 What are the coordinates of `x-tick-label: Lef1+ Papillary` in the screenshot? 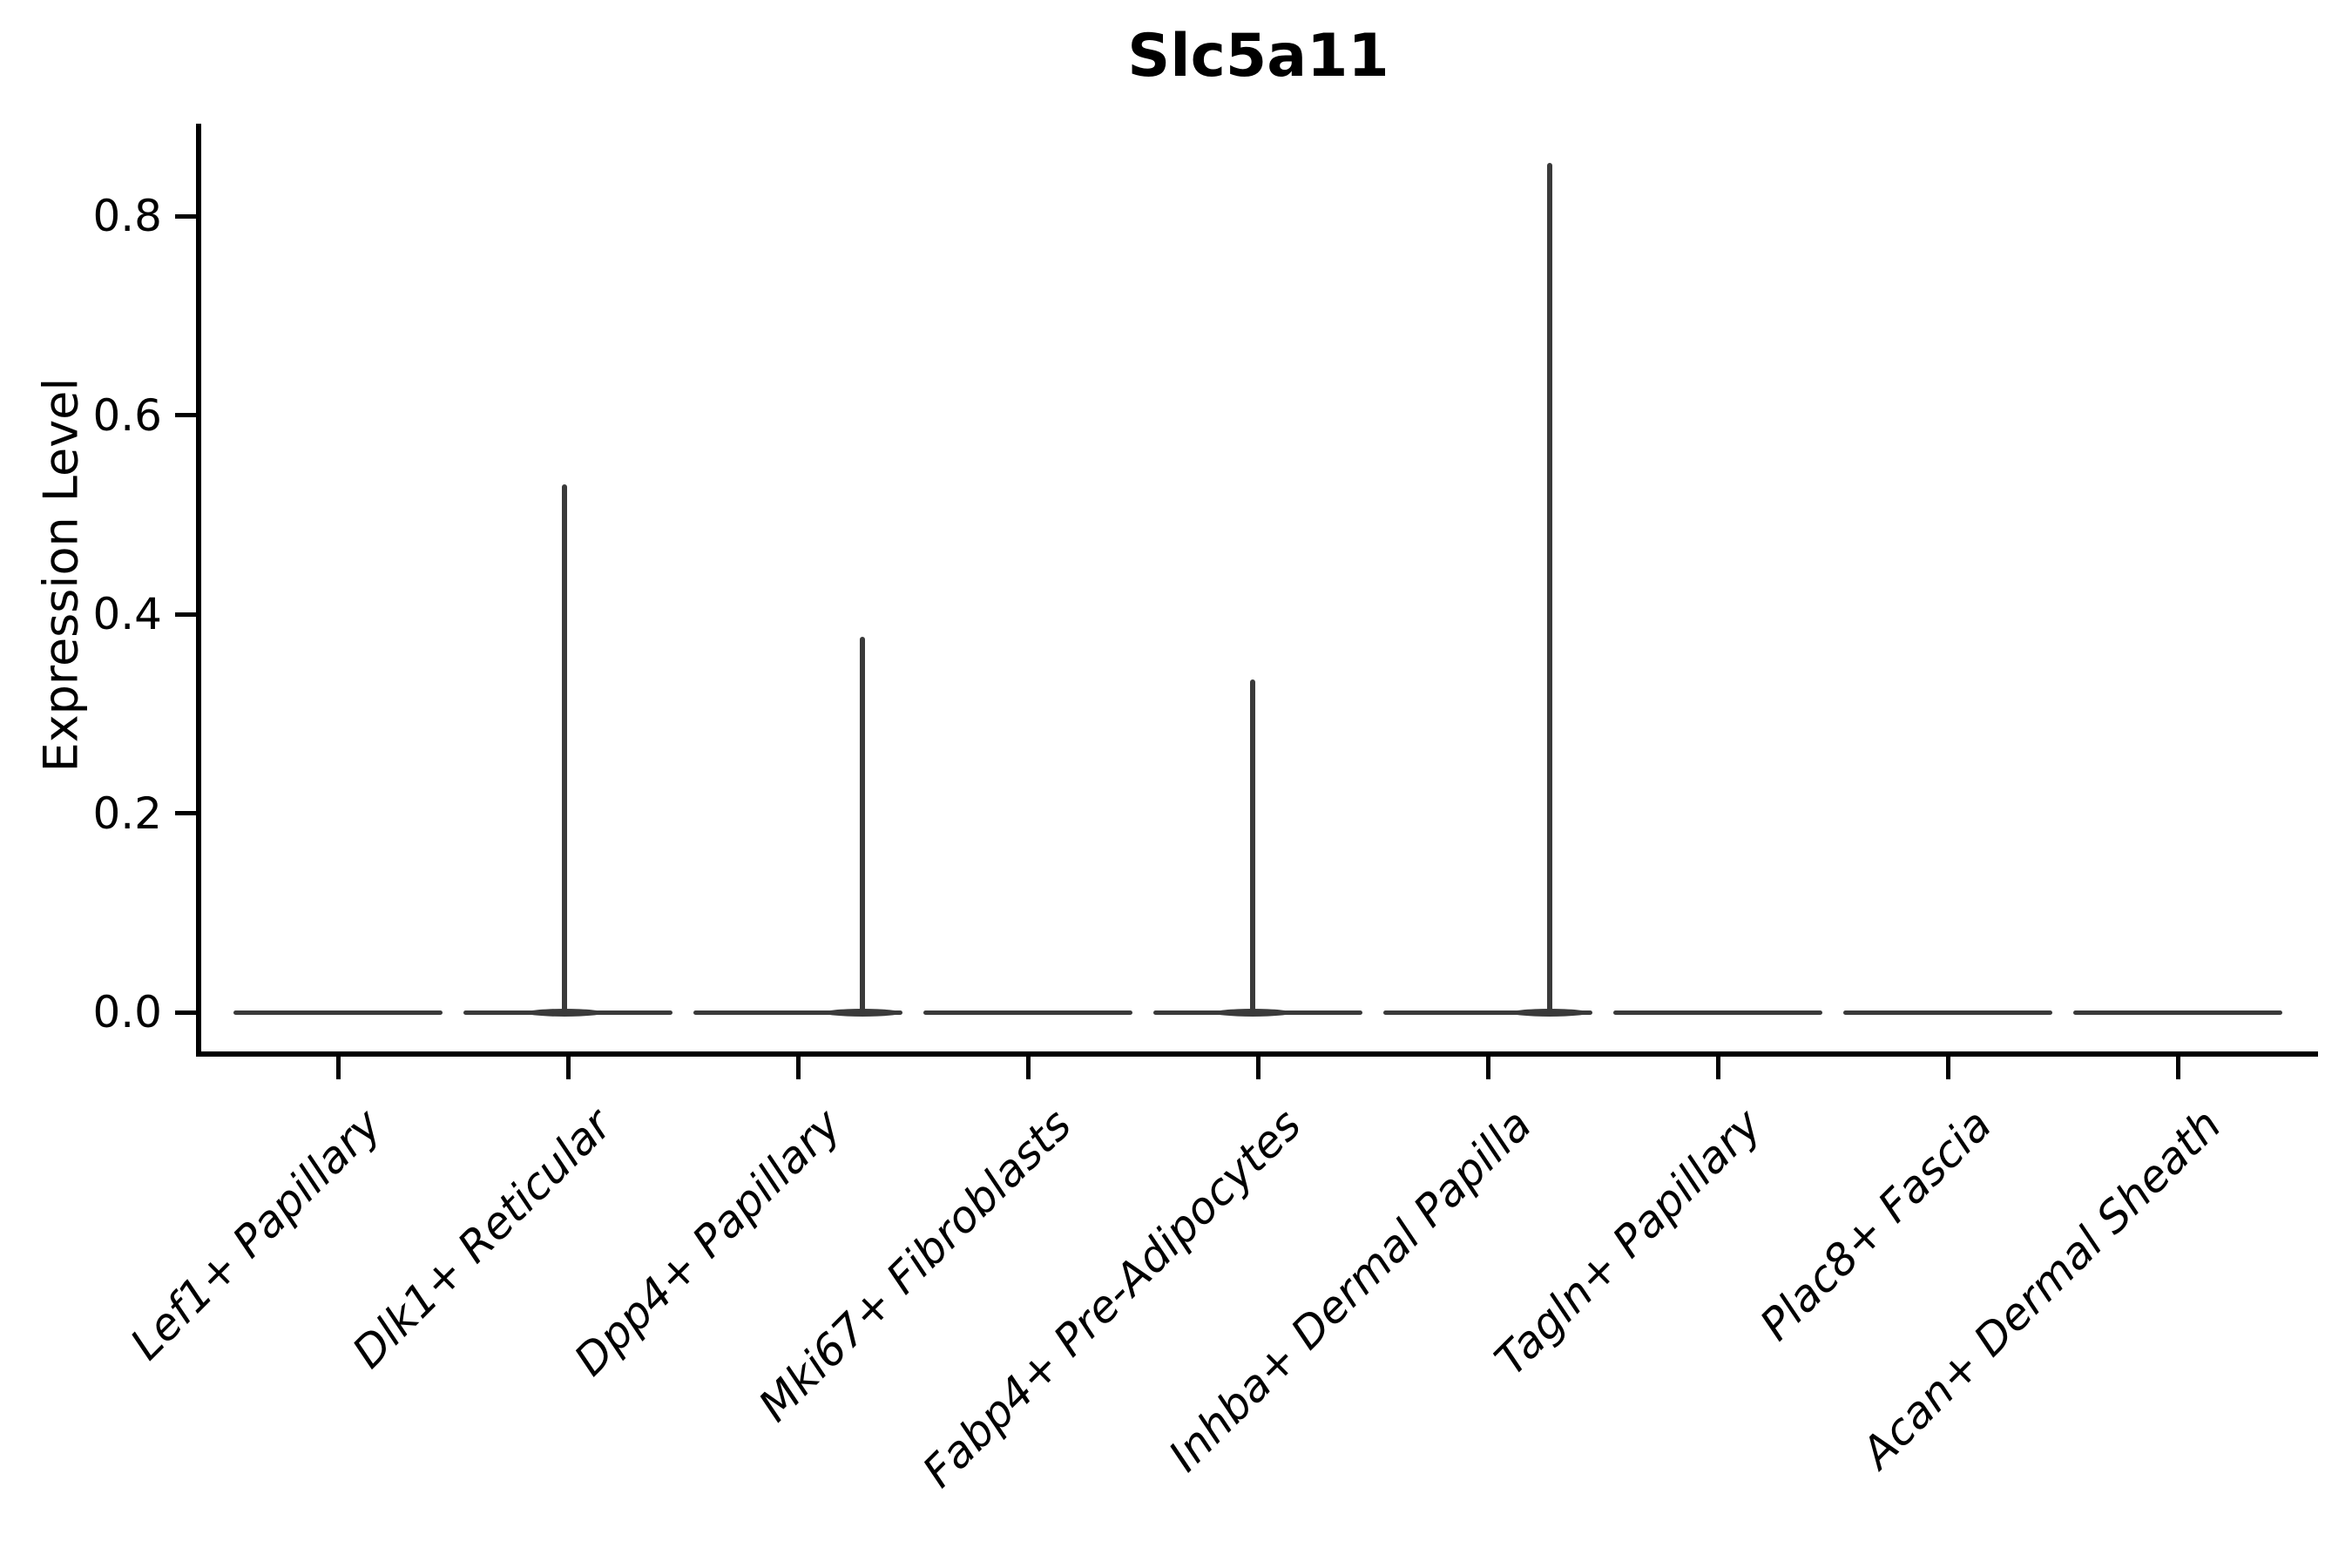 It's located at (256, 1234).